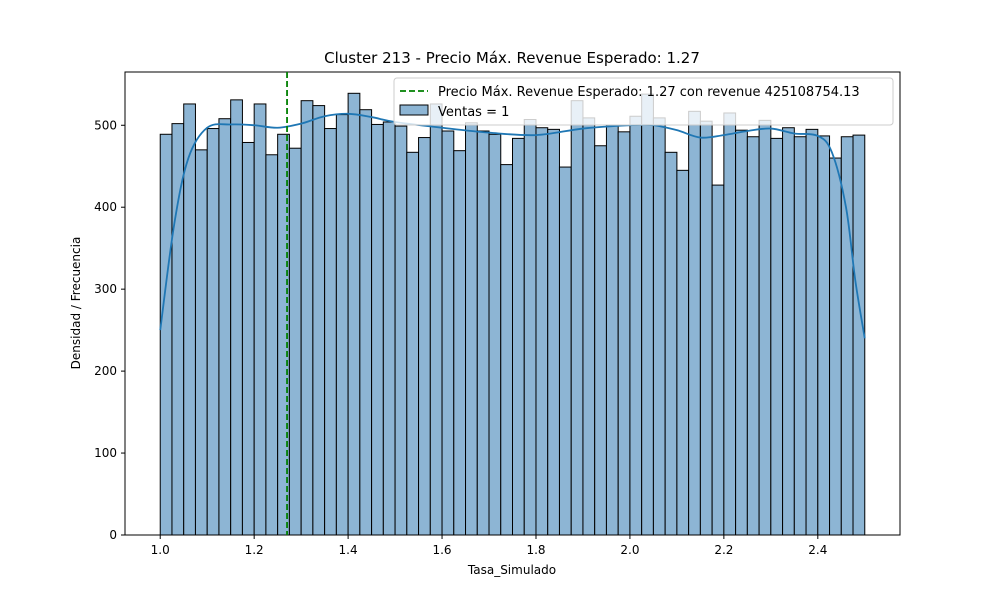  I want to click on x-tick-label: 1.2, so click(254, 550).